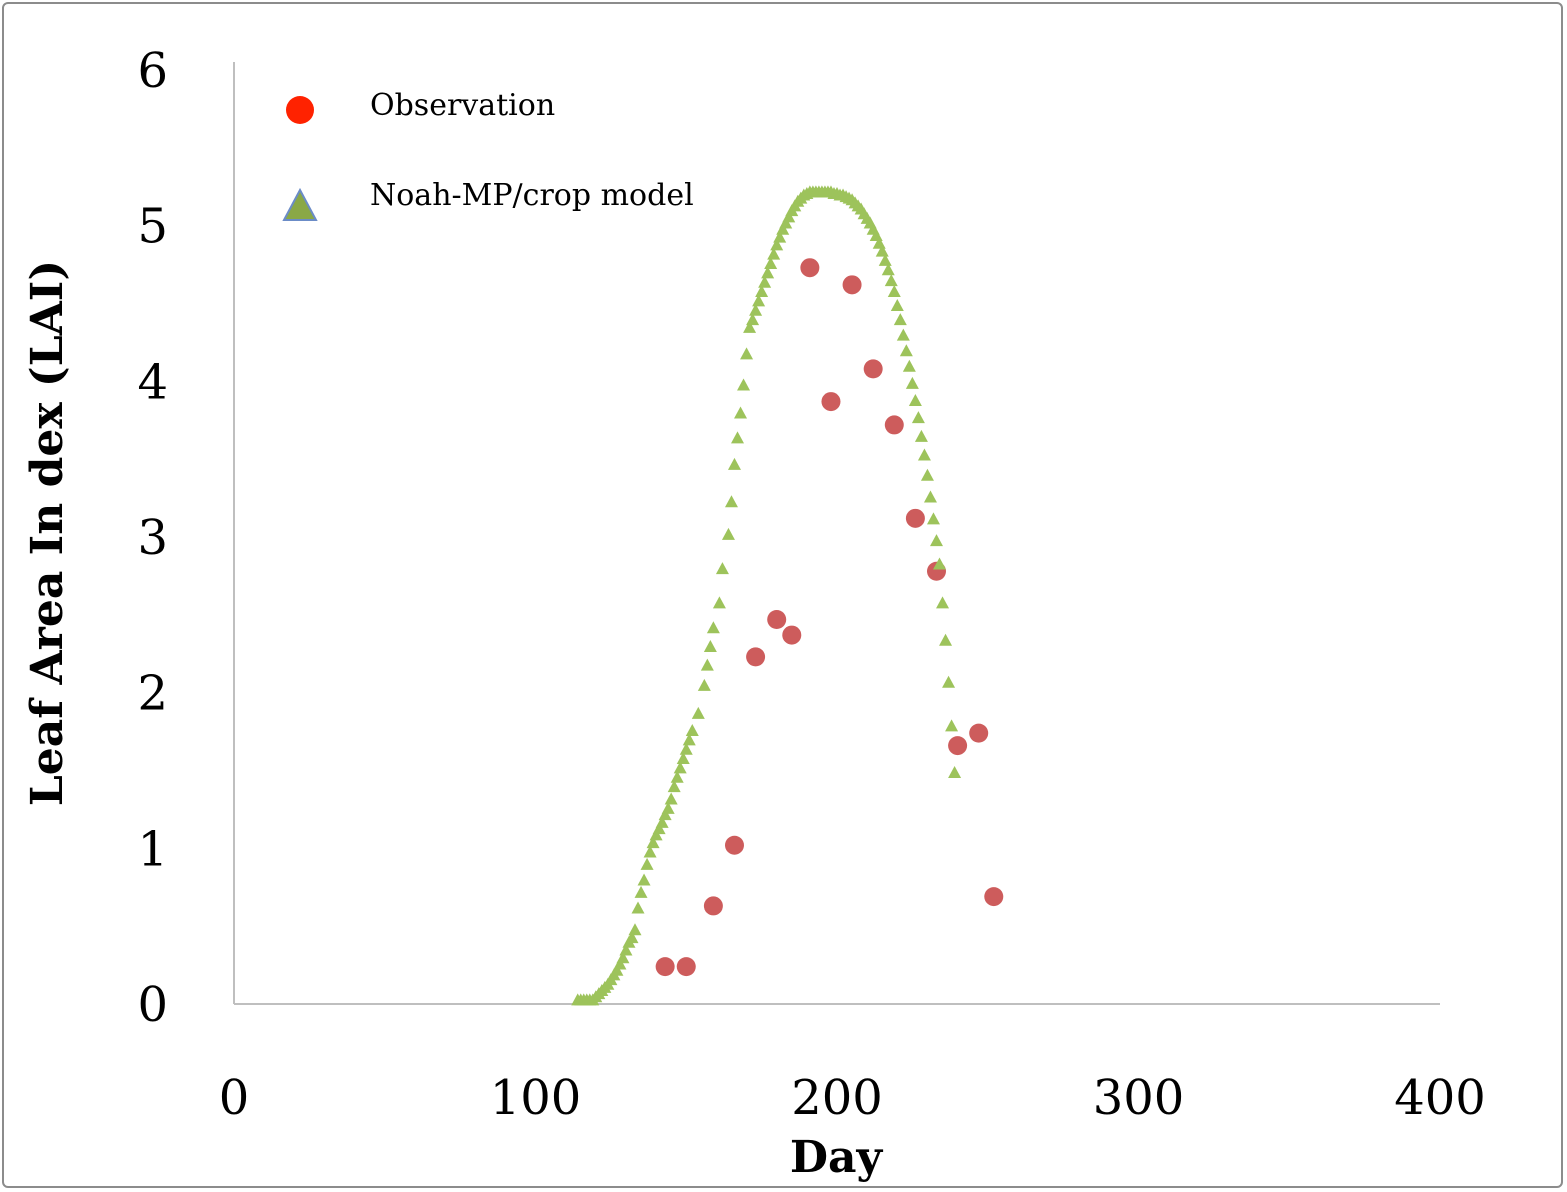  What do you see at coordinates (300, 110) in the screenshot?
I see `legend-observation-marker` at bounding box center [300, 110].